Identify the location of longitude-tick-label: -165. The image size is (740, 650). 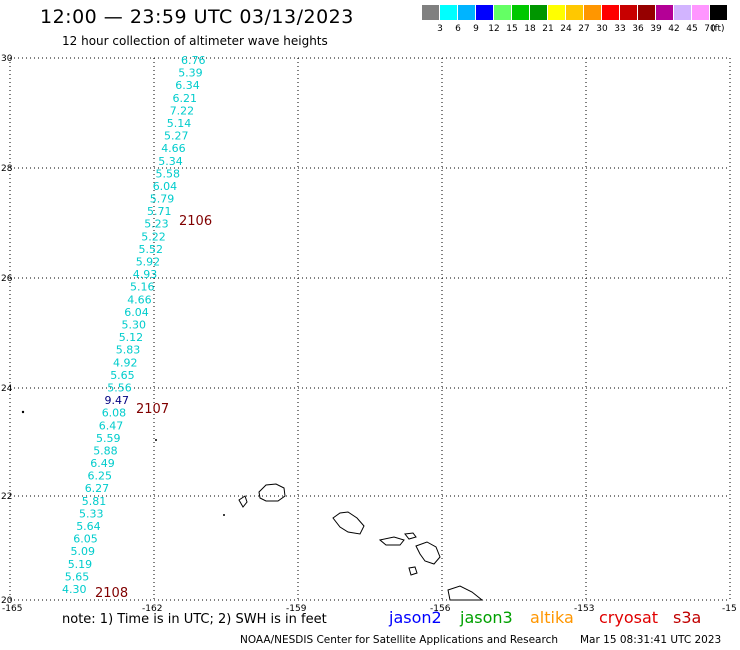
(12, 609).